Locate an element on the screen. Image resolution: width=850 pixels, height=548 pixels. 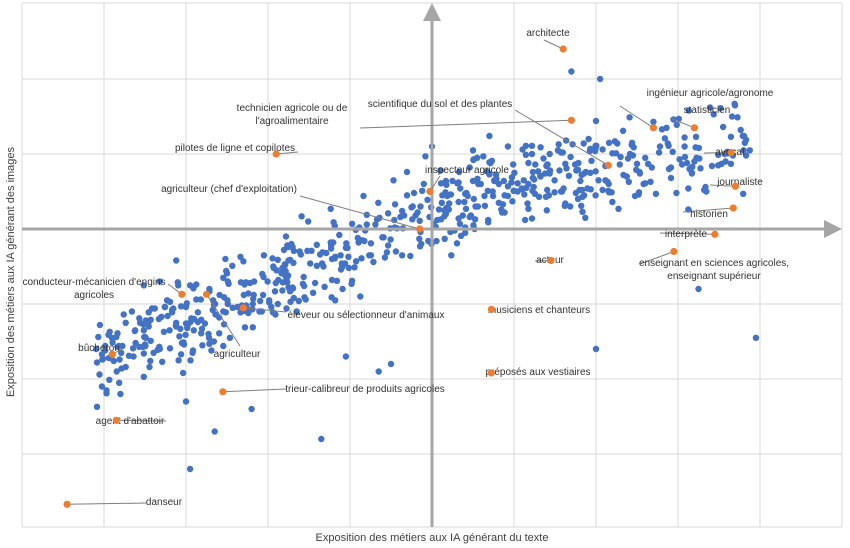
data-label-20: trieur-calibreur de produits agricoles is located at coordinates (365, 389).